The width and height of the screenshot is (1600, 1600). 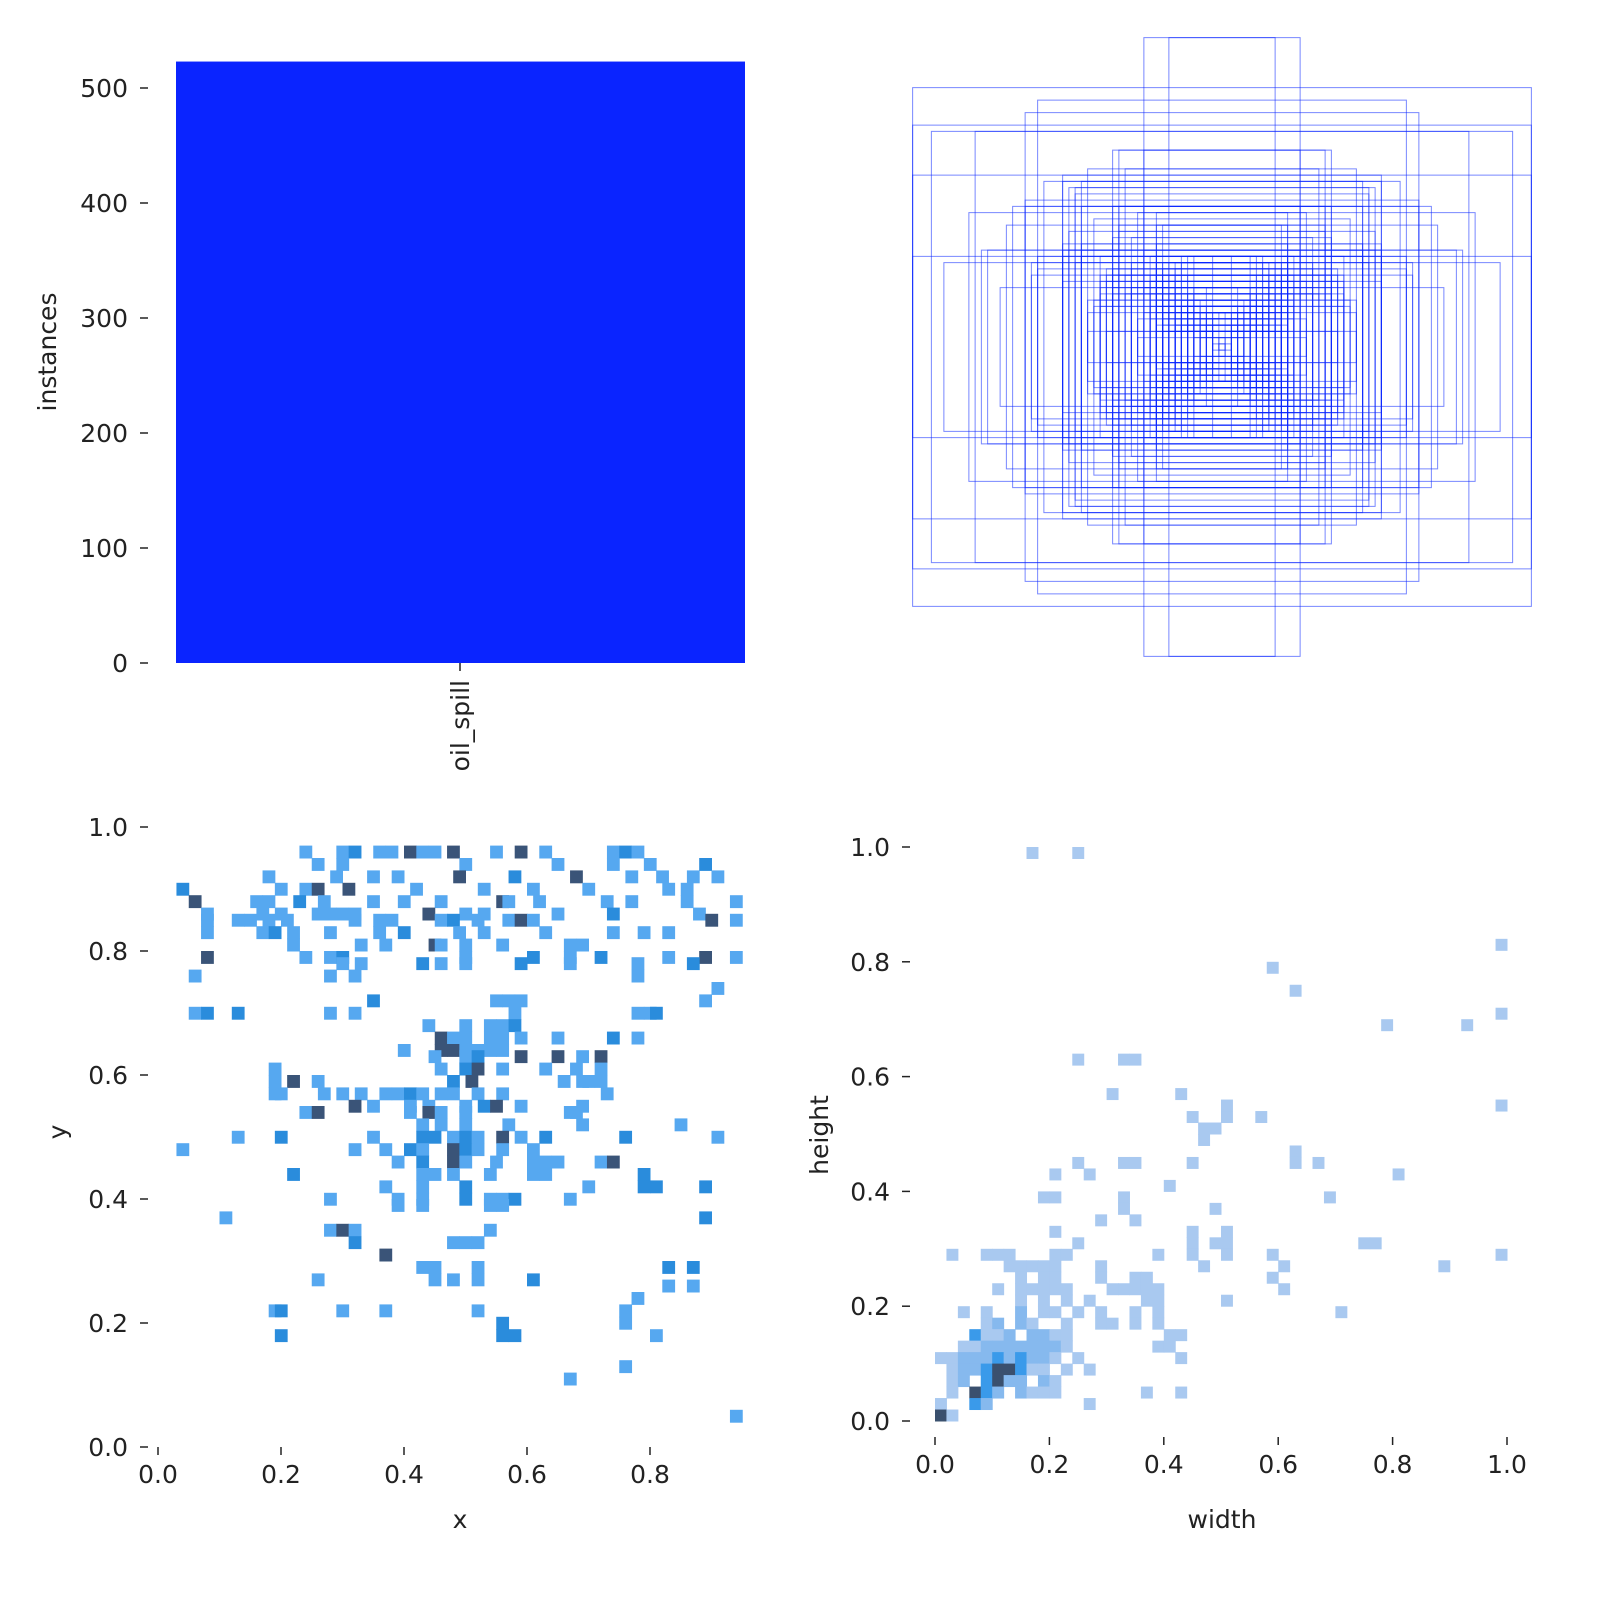 I want to click on bounding-box, so click(x=1222, y=347).